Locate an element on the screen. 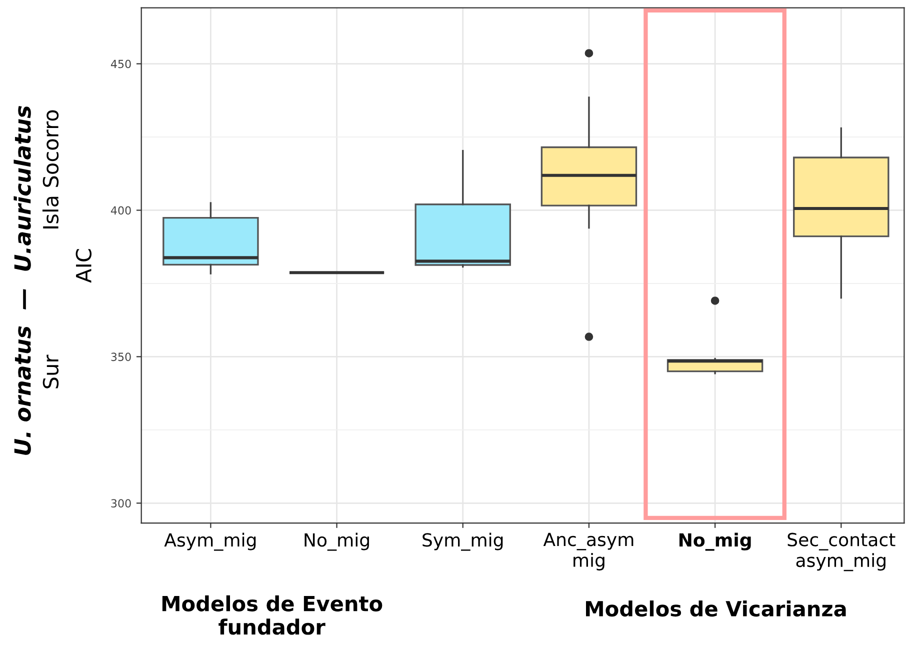  x-tick-label: Anc_asym mig is located at coordinates (588, 551).